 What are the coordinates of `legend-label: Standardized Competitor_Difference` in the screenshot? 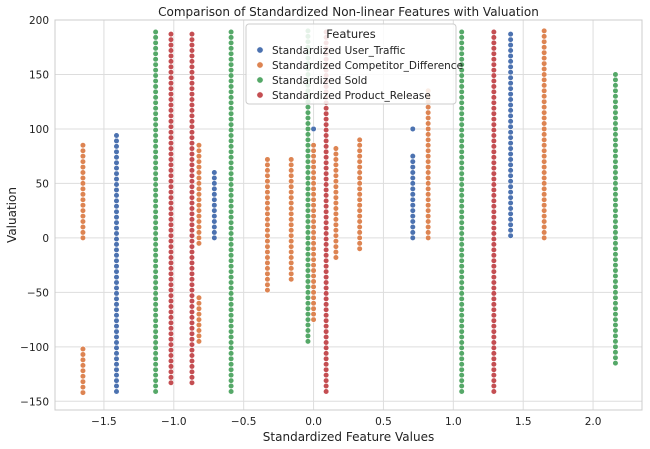 It's located at (367, 66).